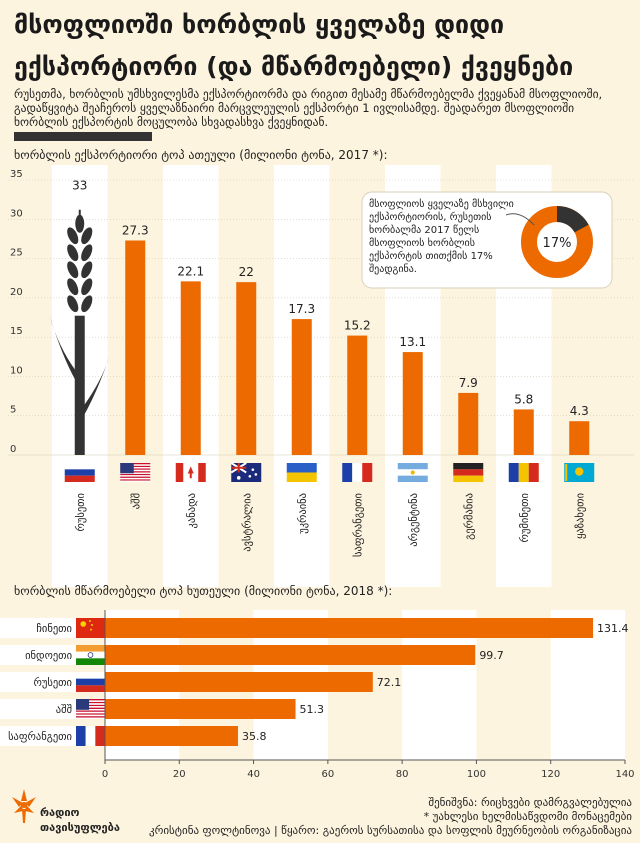  I want to click on category-label-france: საფრანგეთი, so click(358, 525).